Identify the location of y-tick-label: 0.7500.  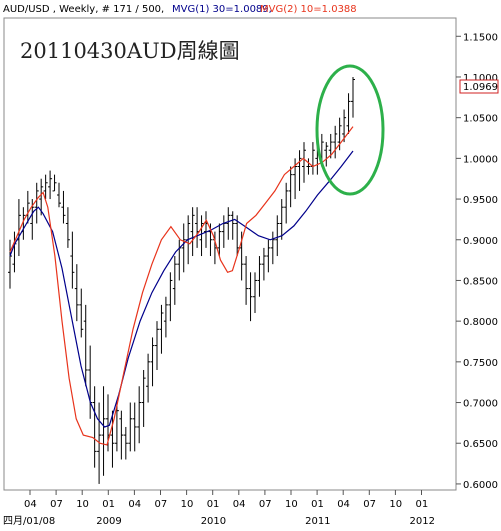
(480, 363).